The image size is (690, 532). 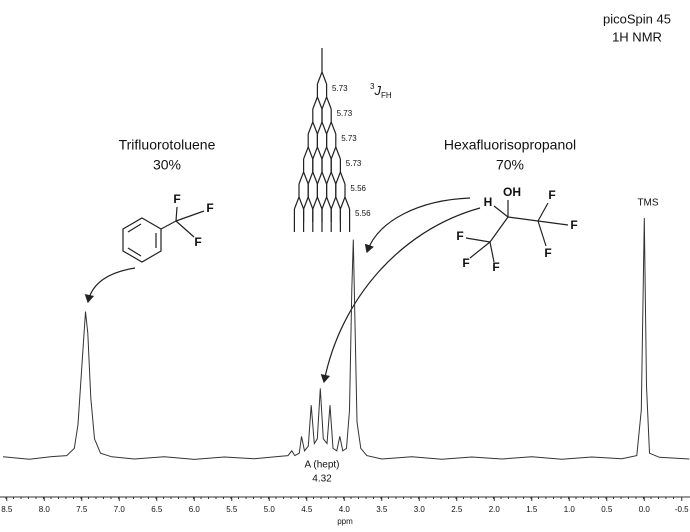 I want to click on x-tick-label: 1.0, so click(x=570, y=509).